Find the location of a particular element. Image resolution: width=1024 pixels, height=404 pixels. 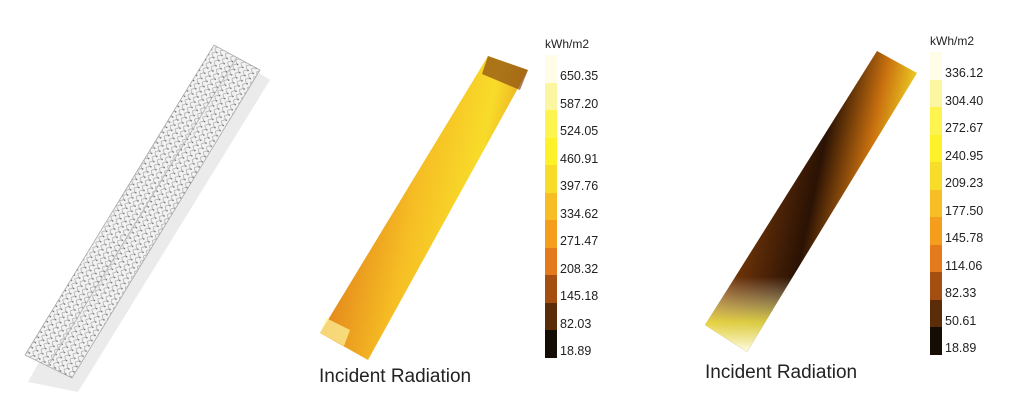

legend-label: 240.95 is located at coordinates (964, 155).